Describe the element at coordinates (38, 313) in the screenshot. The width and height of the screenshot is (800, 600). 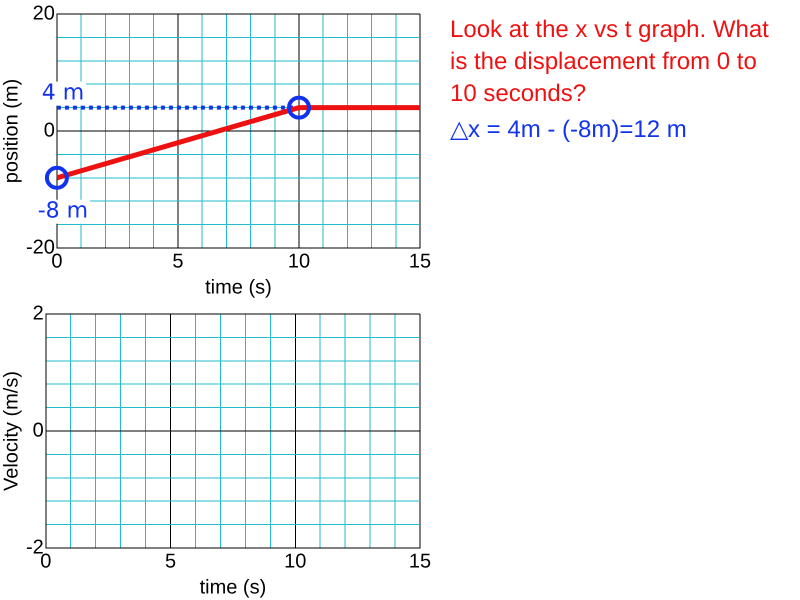
I see `y-tick-label: 2` at that location.